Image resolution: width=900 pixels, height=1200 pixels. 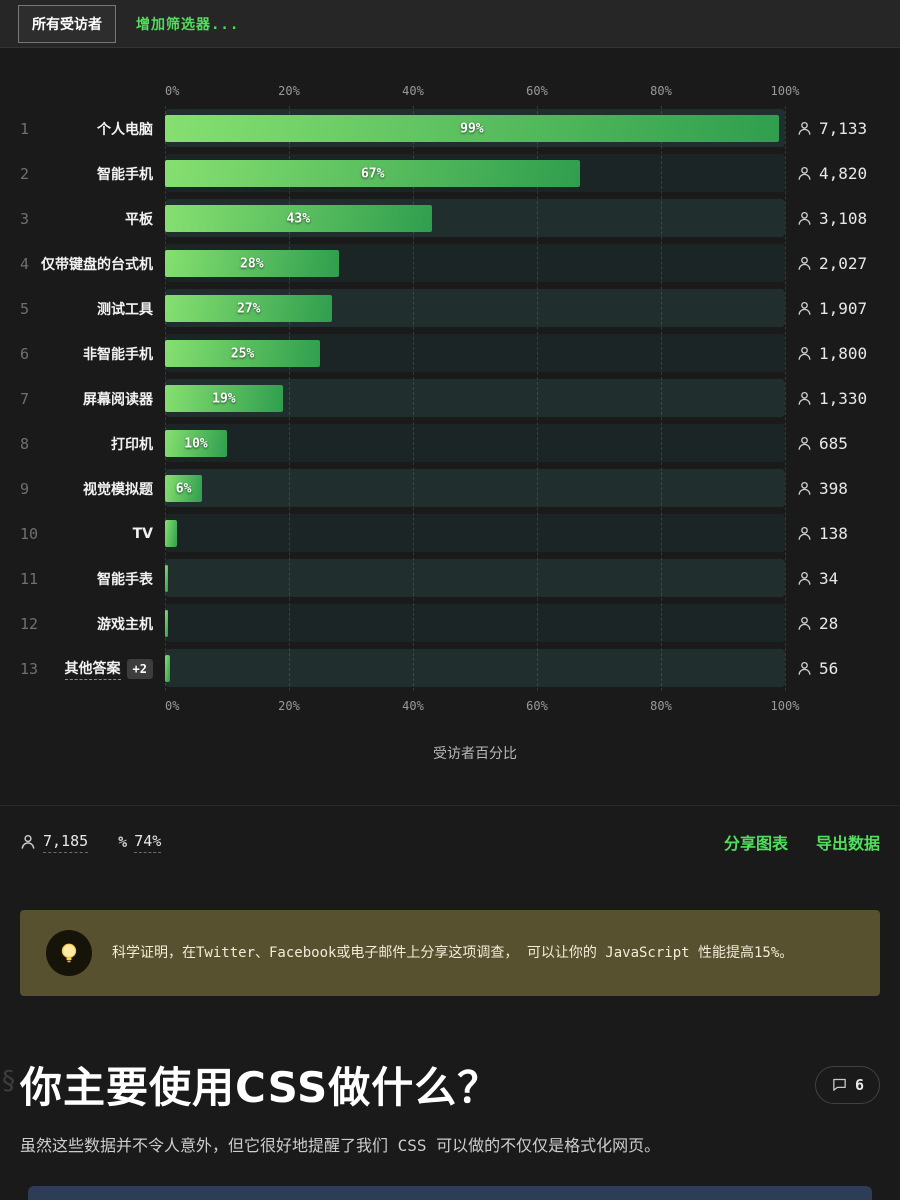 What do you see at coordinates (832, 488) in the screenshot?
I see `row-count: 398` at bounding box center [832, 488].